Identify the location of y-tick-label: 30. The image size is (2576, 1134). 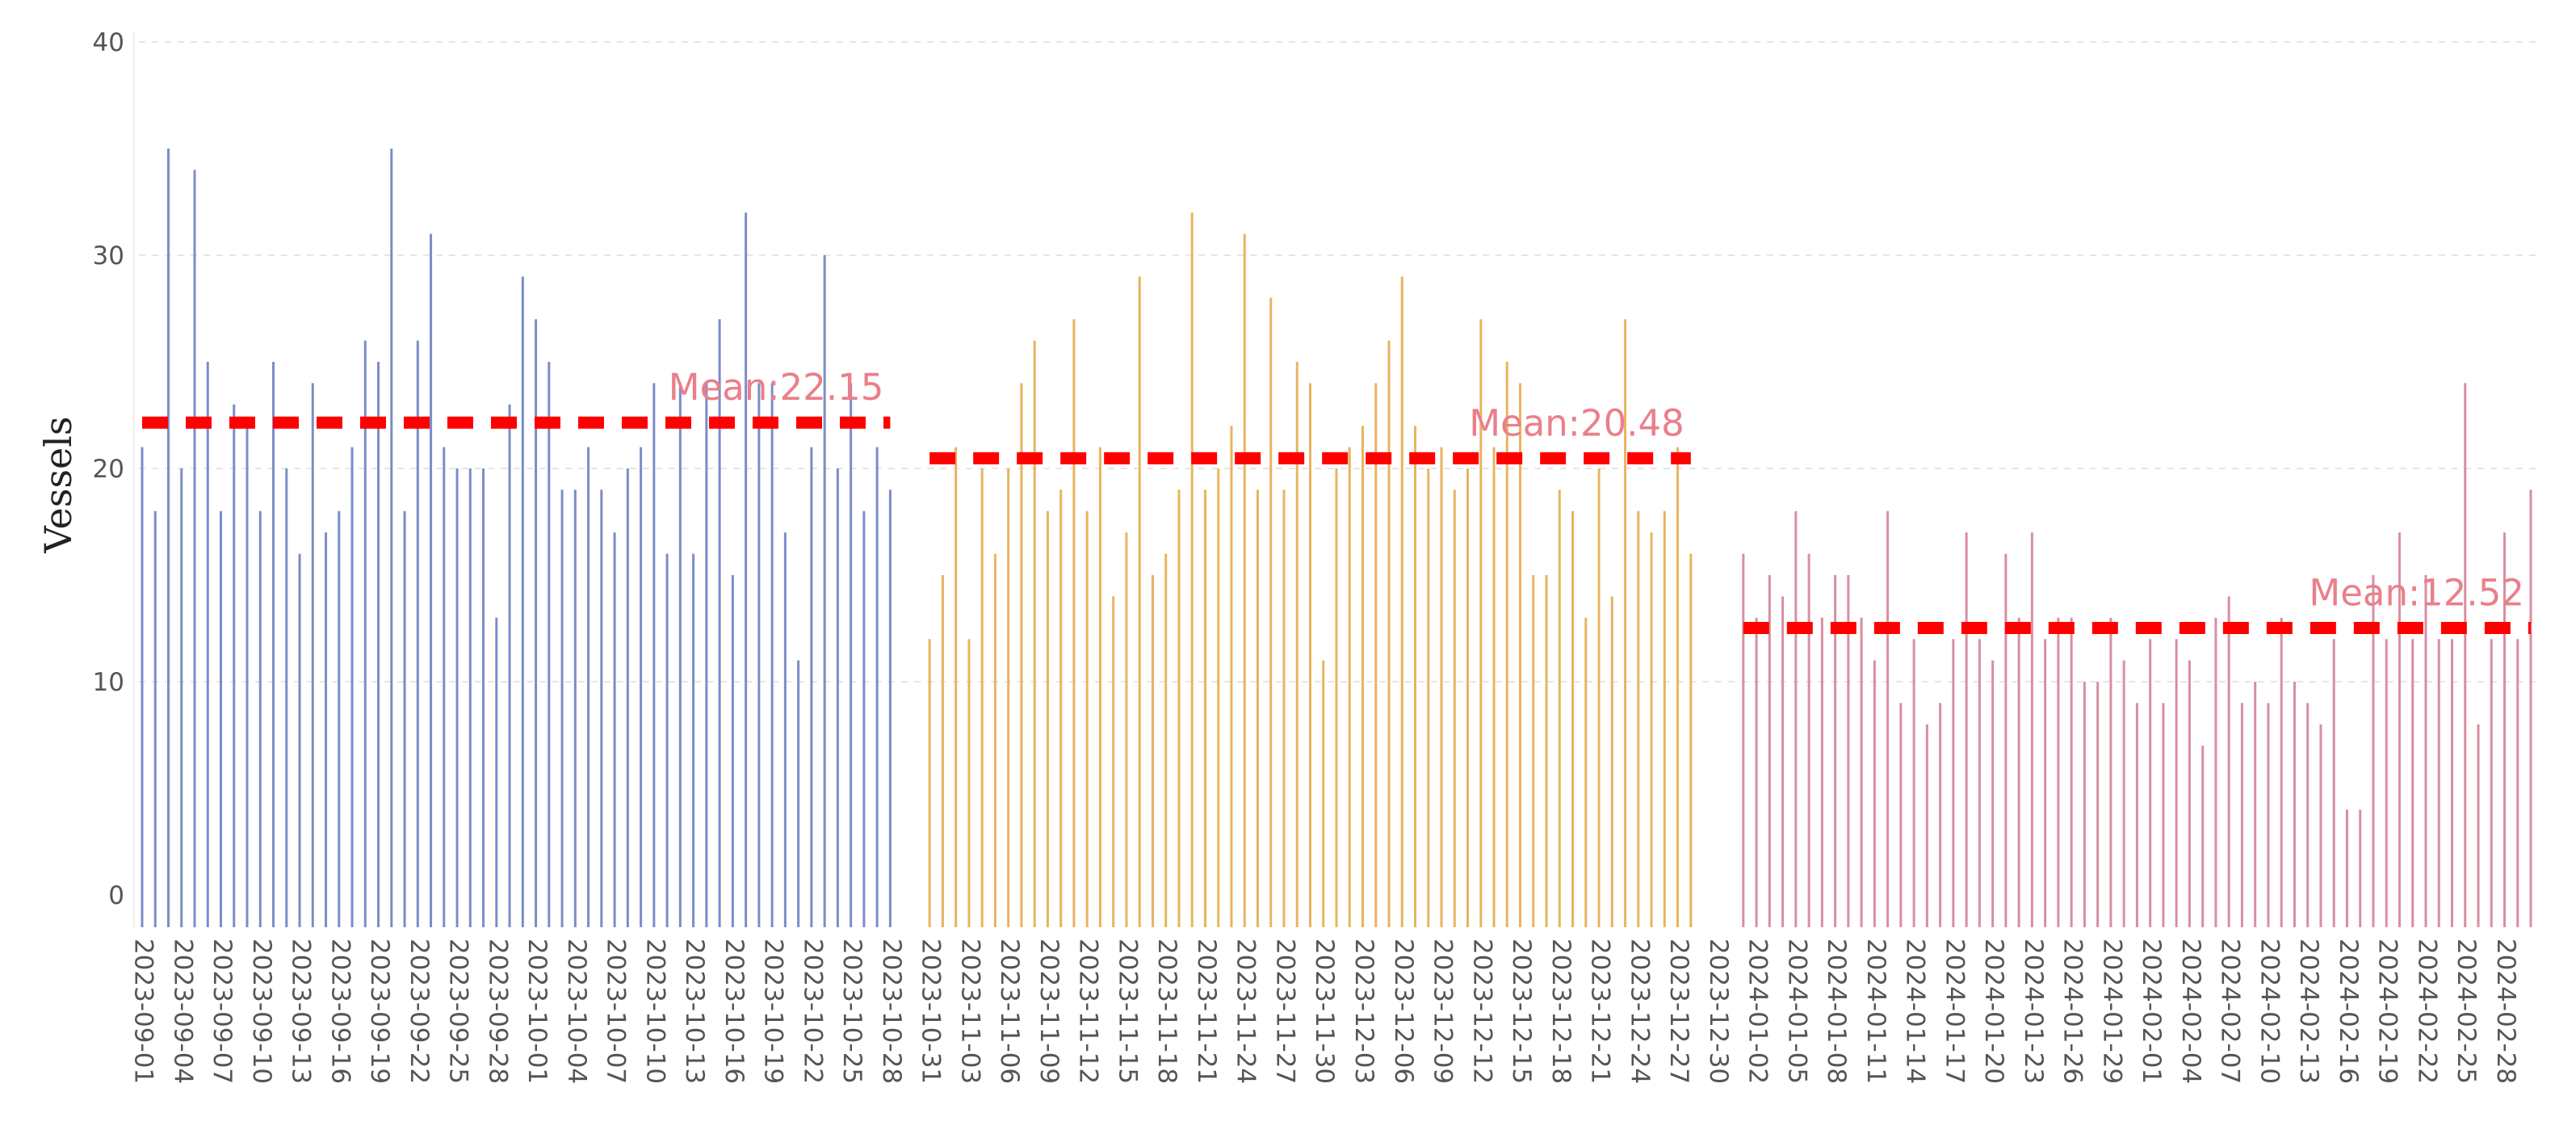
(108, 256).